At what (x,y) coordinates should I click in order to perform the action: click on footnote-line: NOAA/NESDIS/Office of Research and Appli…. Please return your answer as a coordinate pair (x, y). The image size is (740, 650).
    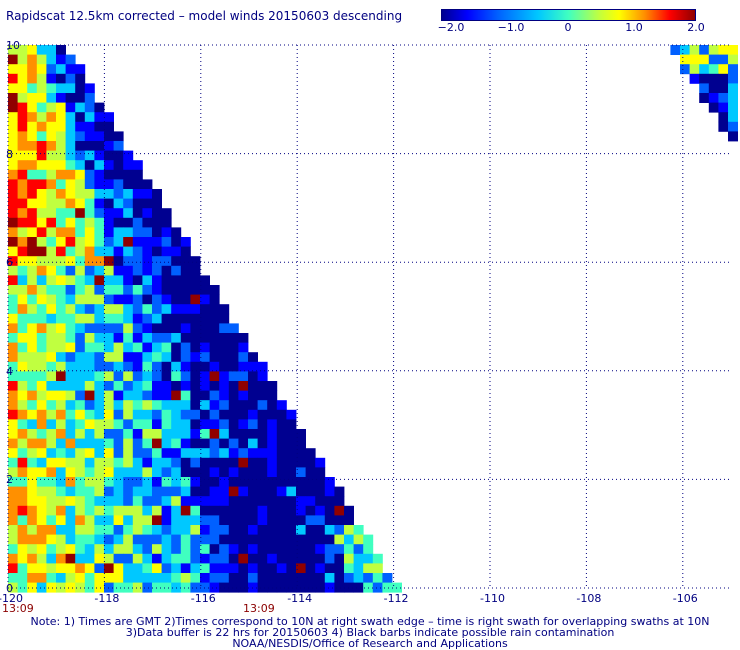
    Looking at the image, I should click on (370, 643).